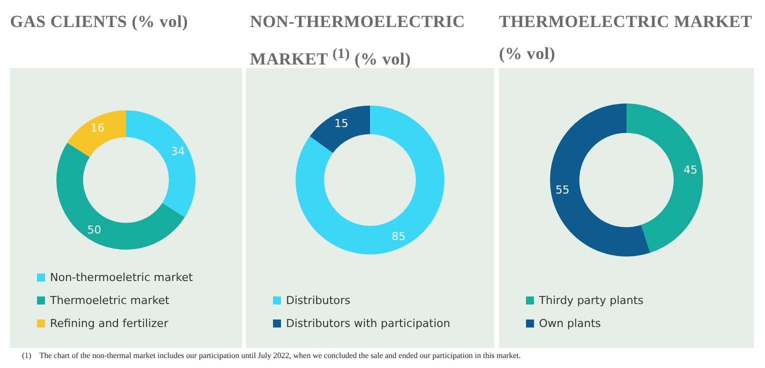  What do you see at coordinates (562, 190) in the screenshot?
I see `data-label: 55` at bounding box center [562, 190].